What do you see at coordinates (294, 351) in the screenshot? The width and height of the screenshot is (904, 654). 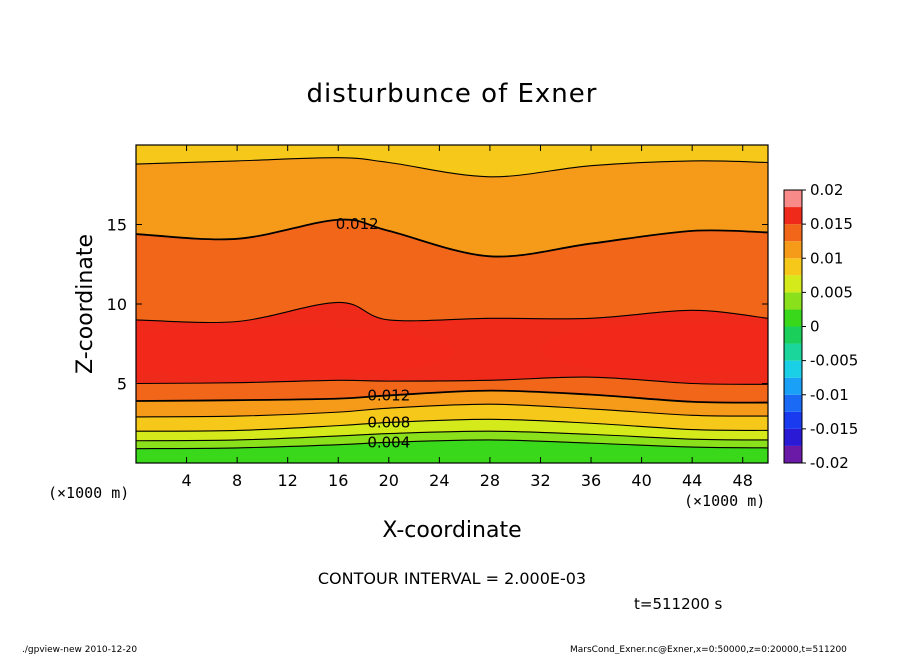 I see `core-left` at bounding box center [294, 351].